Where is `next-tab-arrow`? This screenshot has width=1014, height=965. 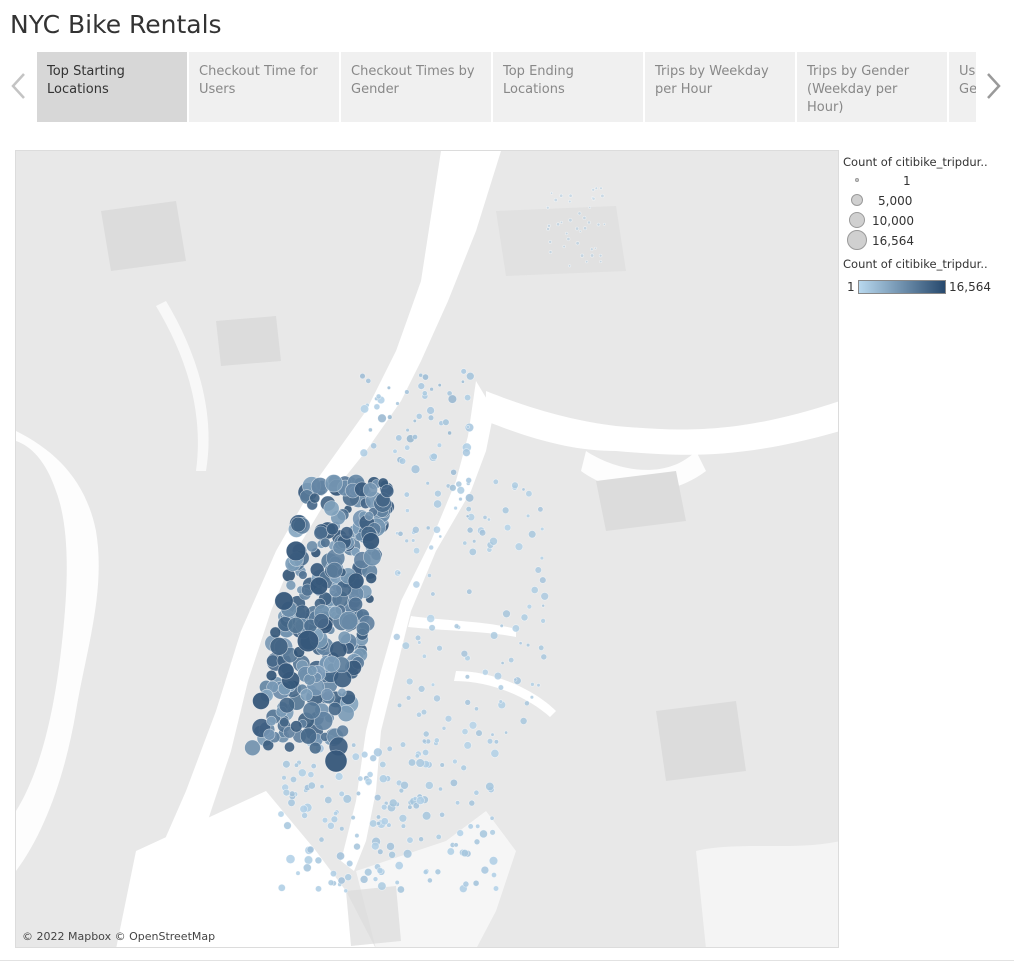 next-tab-arrow is located at coordinates (993, 86).